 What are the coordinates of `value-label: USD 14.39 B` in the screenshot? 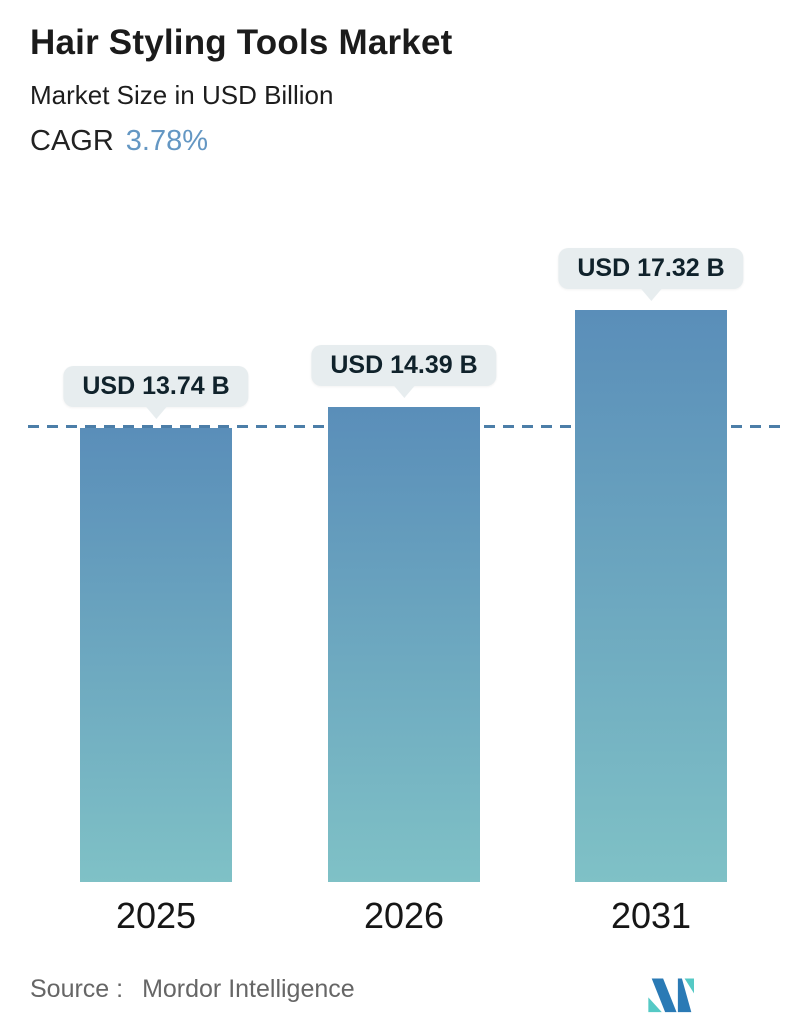 It's located at (404, 365).